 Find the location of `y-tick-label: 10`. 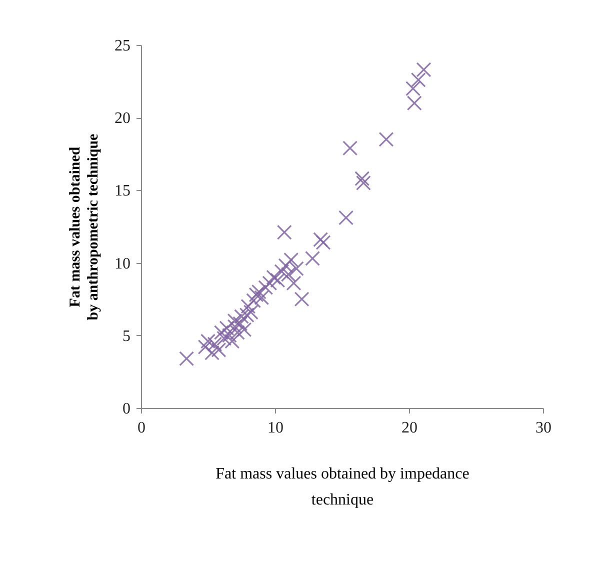

y-tick-label: 10 is located at coordinates (122, 263).